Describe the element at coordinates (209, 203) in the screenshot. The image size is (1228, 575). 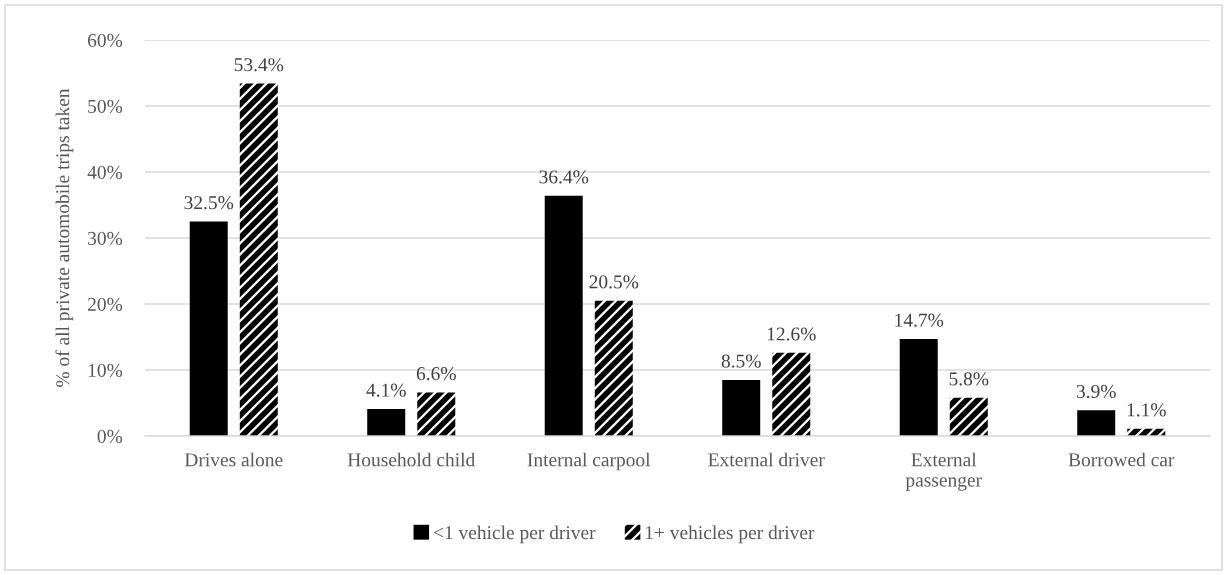
I see `data-label: 32.5%` at that location.